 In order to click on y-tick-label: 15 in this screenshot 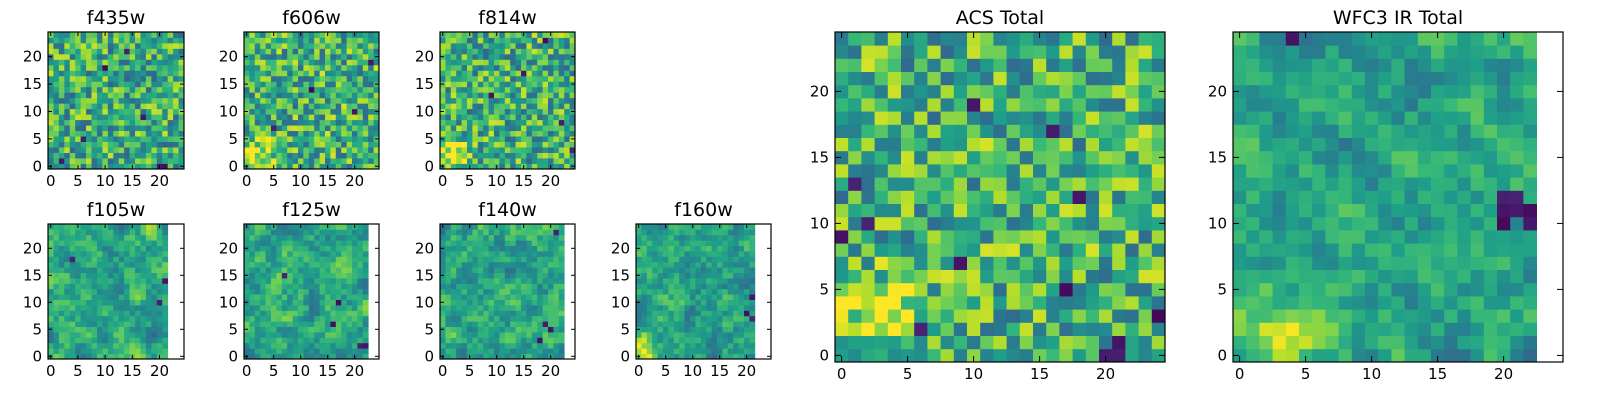, I will do `click(620, 275)`.